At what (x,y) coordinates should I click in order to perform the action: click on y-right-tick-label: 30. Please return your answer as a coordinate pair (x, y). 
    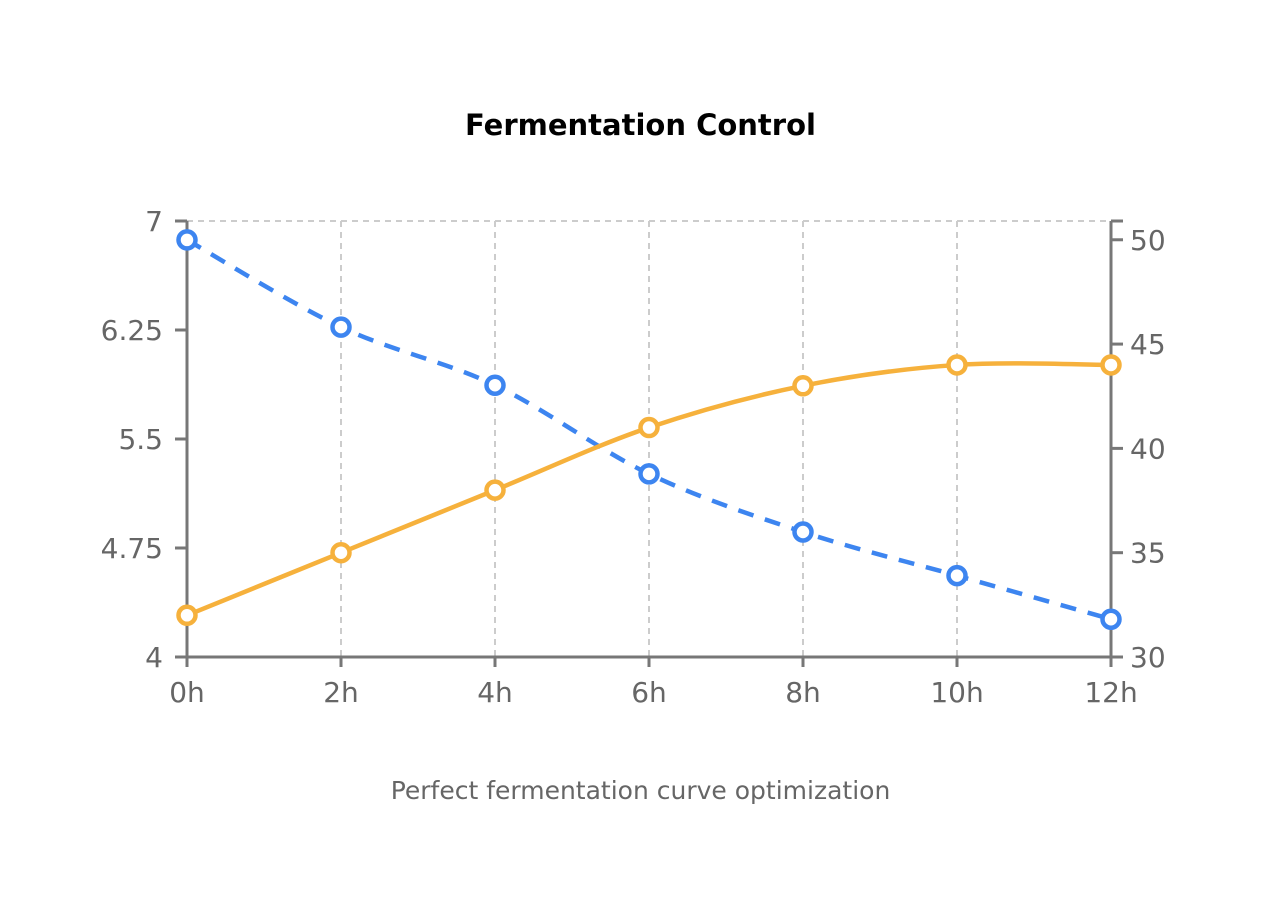
    Looking at the image, I should click on (1148, 657).